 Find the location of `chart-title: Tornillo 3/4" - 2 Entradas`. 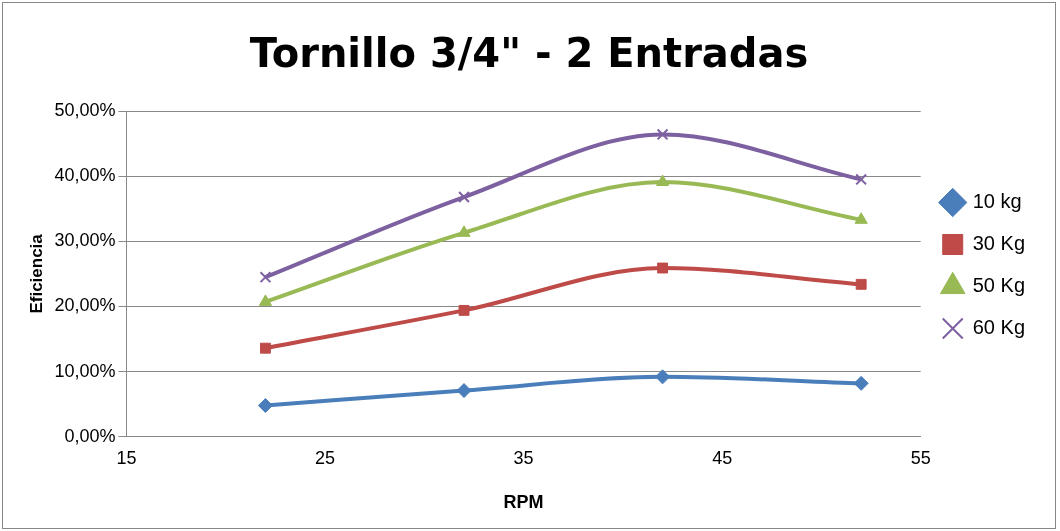

chart-title: Tornillo 3/4" - 2 Entradas is located at coordinates (529, 53).